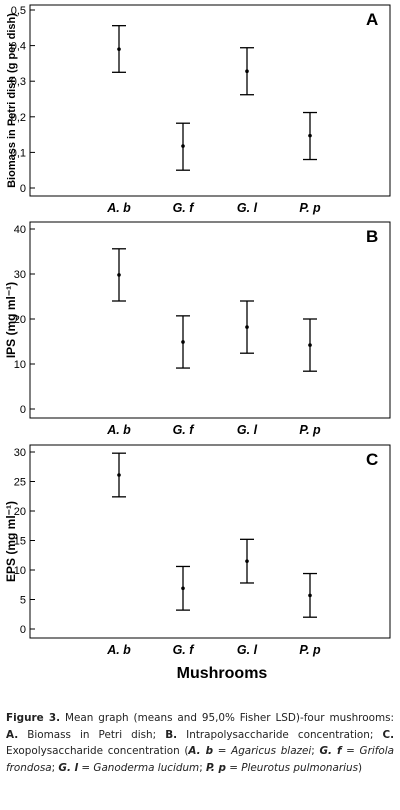  Describe the element at coordinates (216, 767) in the screenshot. I see `caption-abbr-pp: P. p` at that location.